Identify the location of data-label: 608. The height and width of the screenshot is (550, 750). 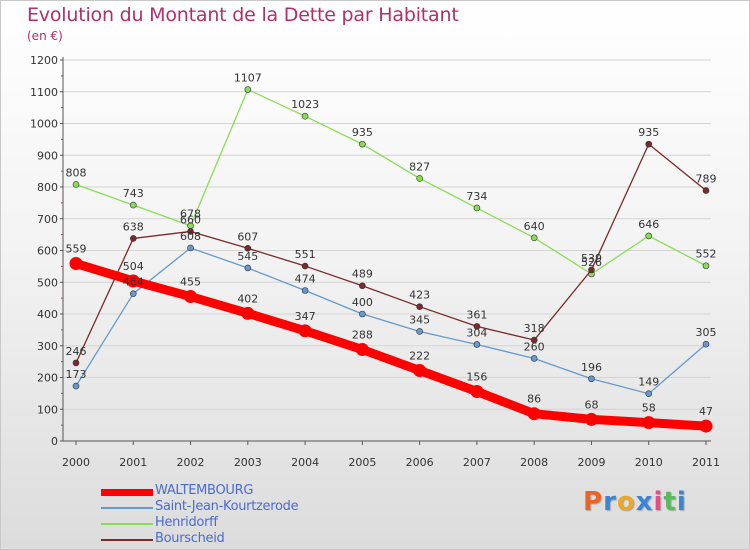
(190, 236).